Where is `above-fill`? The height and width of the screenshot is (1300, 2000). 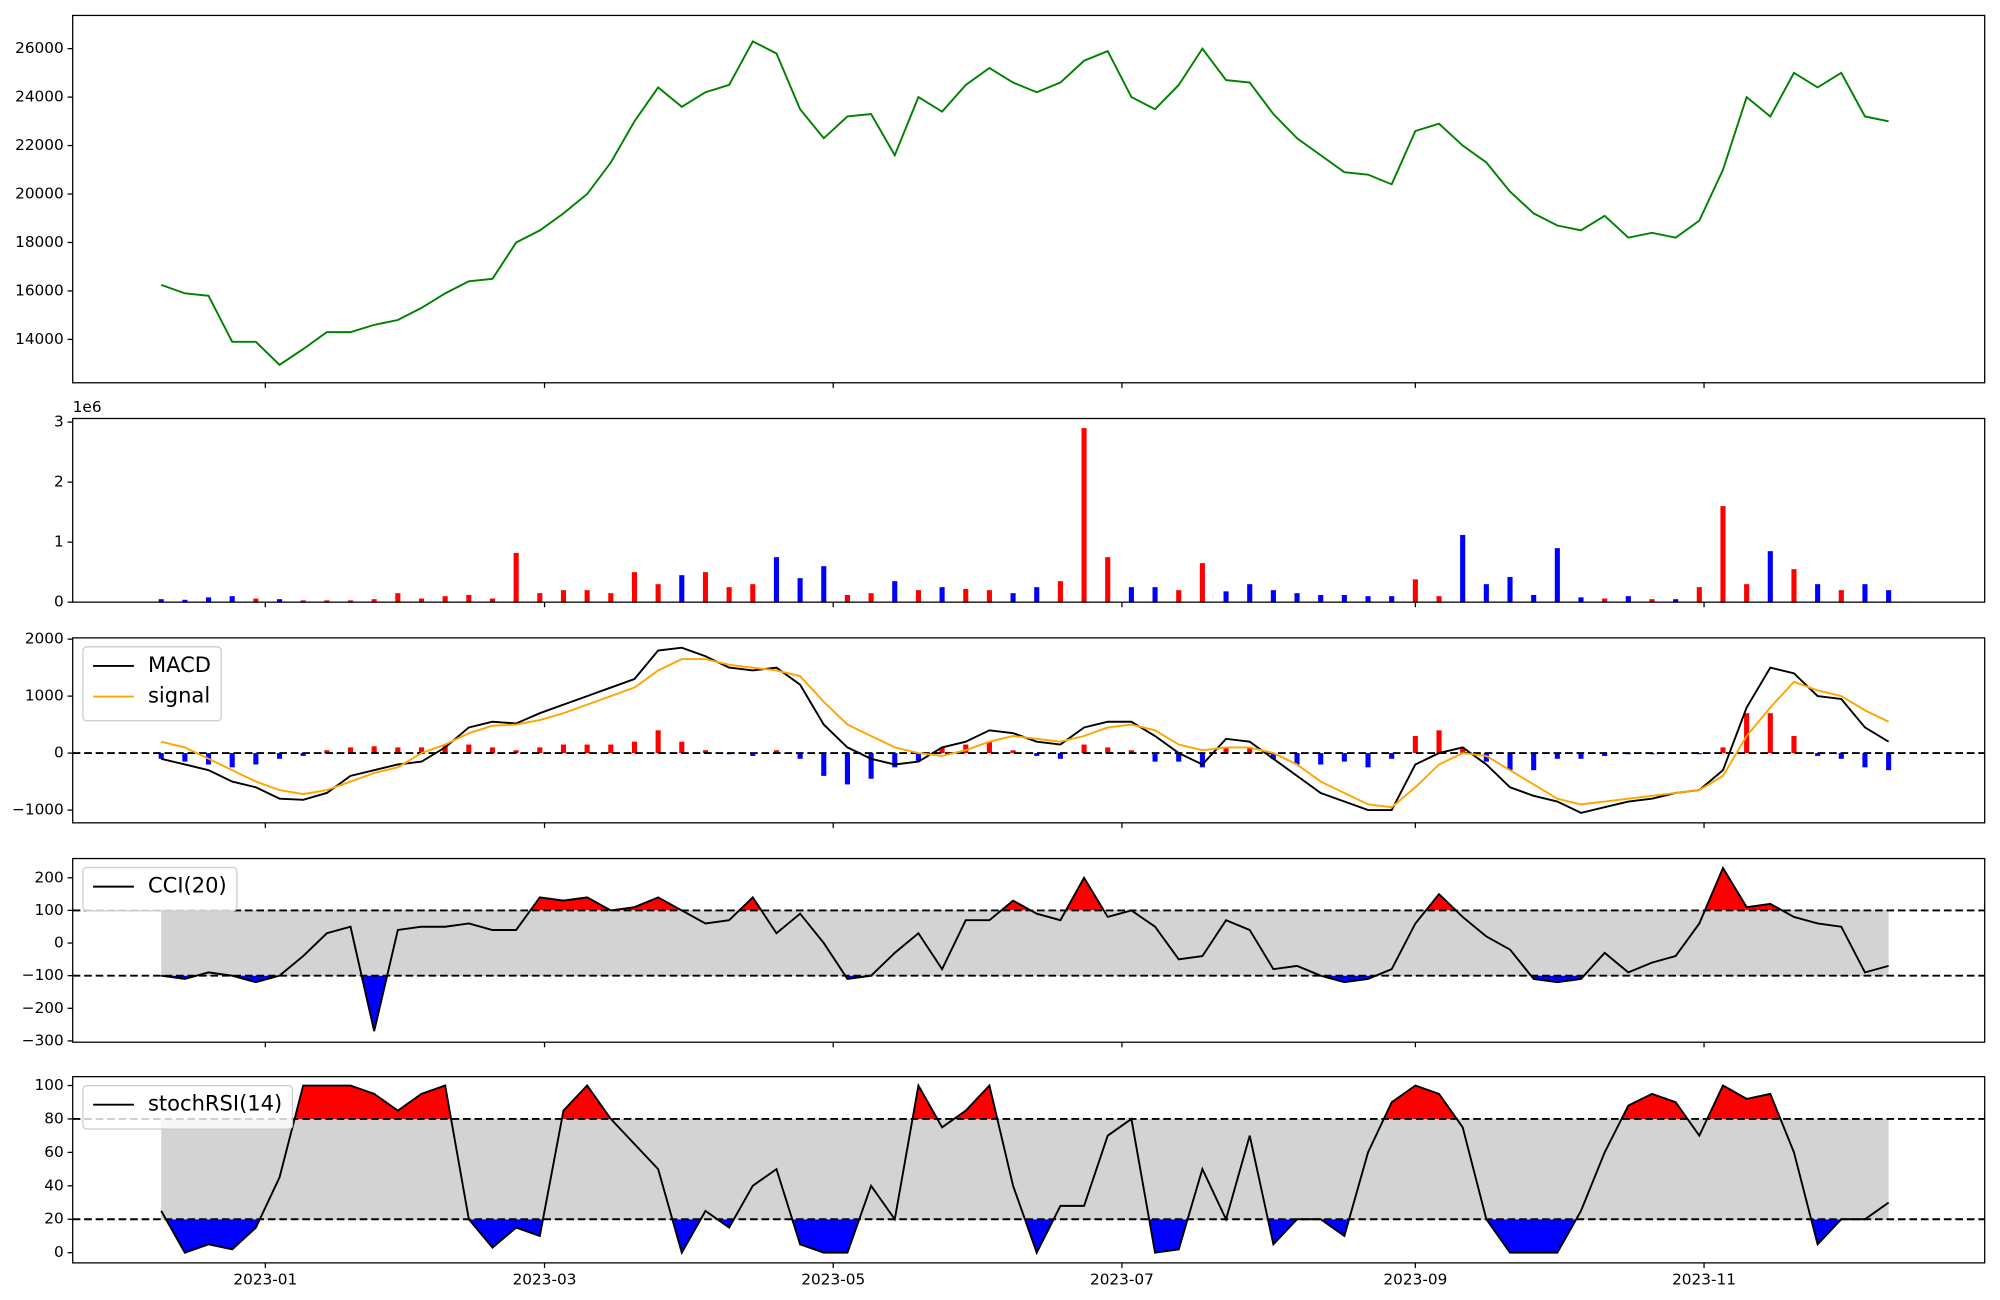
above-fill is located at coordinates (1037, 1102).